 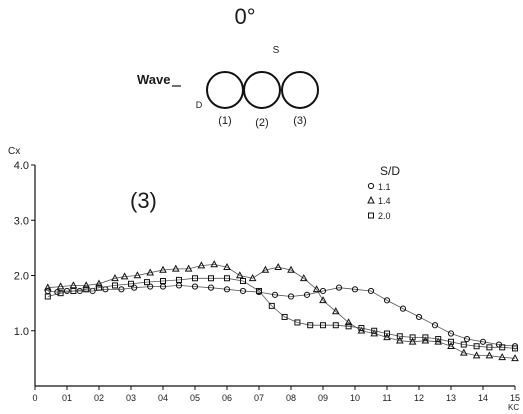 What do you see at coordinates (371, 199) in the screenshot?
I see `legend-marker-triangle` at bounding box center [371, 199].